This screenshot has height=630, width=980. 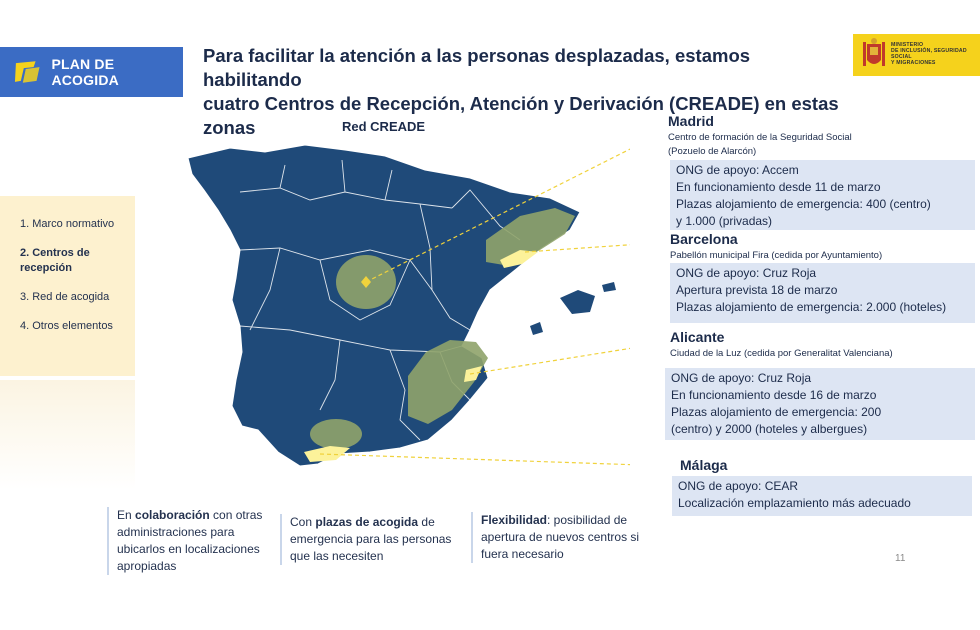 I want to click on barcelona-line-1: ONG de apoyo: Cruz Roja, so click(x=746, y=273).